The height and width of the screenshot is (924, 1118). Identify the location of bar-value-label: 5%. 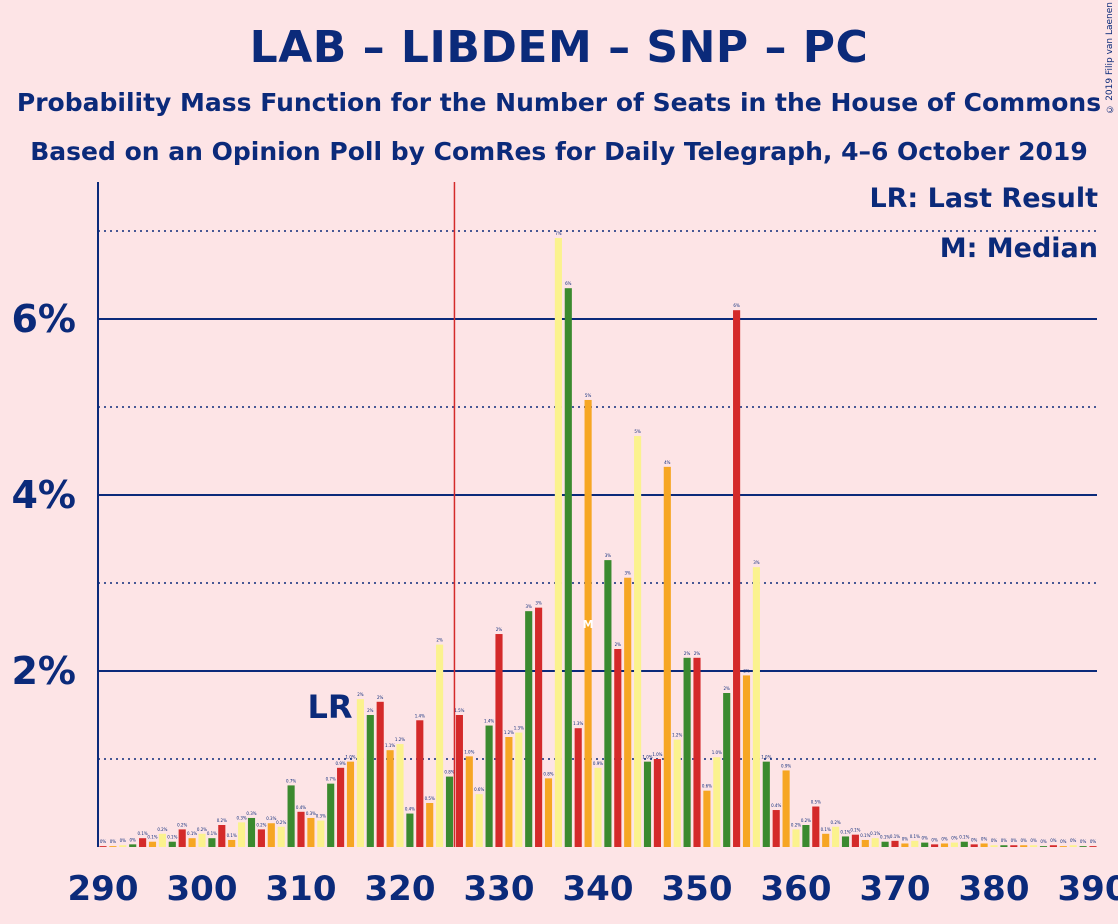
(637, 431).